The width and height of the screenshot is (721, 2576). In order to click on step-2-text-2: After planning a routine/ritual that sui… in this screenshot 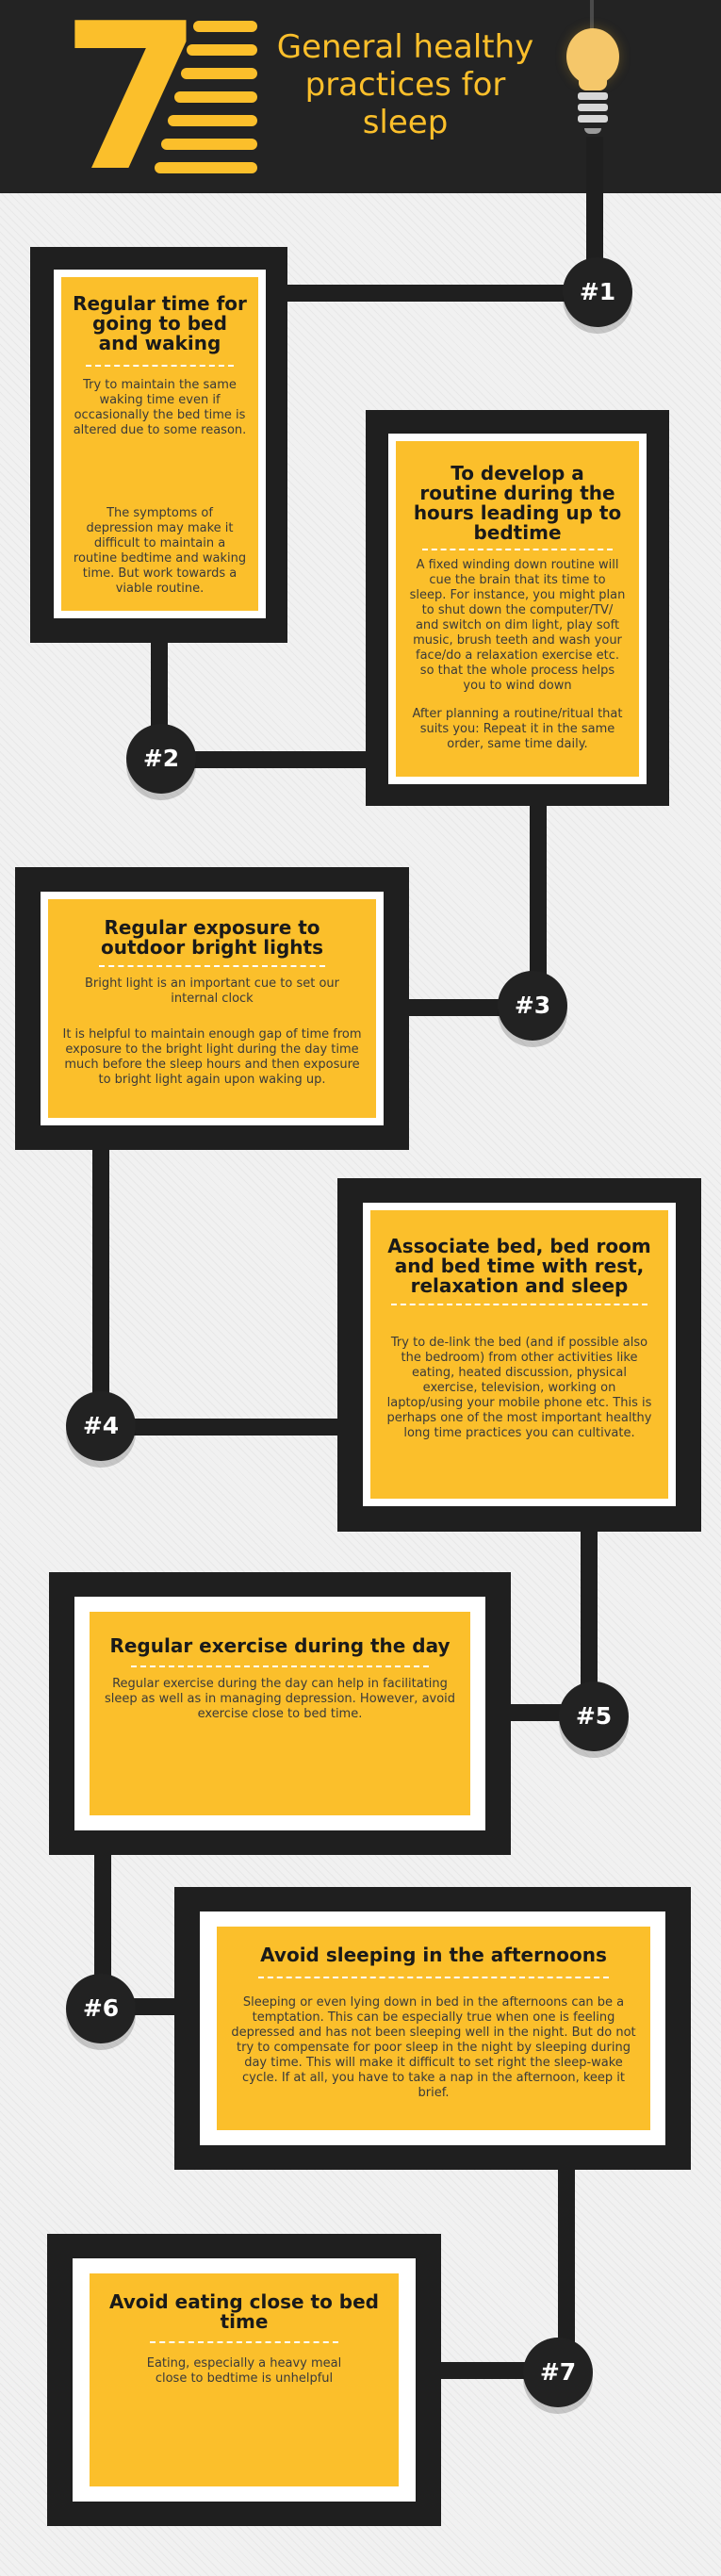, I will do `click(517, 729)`.